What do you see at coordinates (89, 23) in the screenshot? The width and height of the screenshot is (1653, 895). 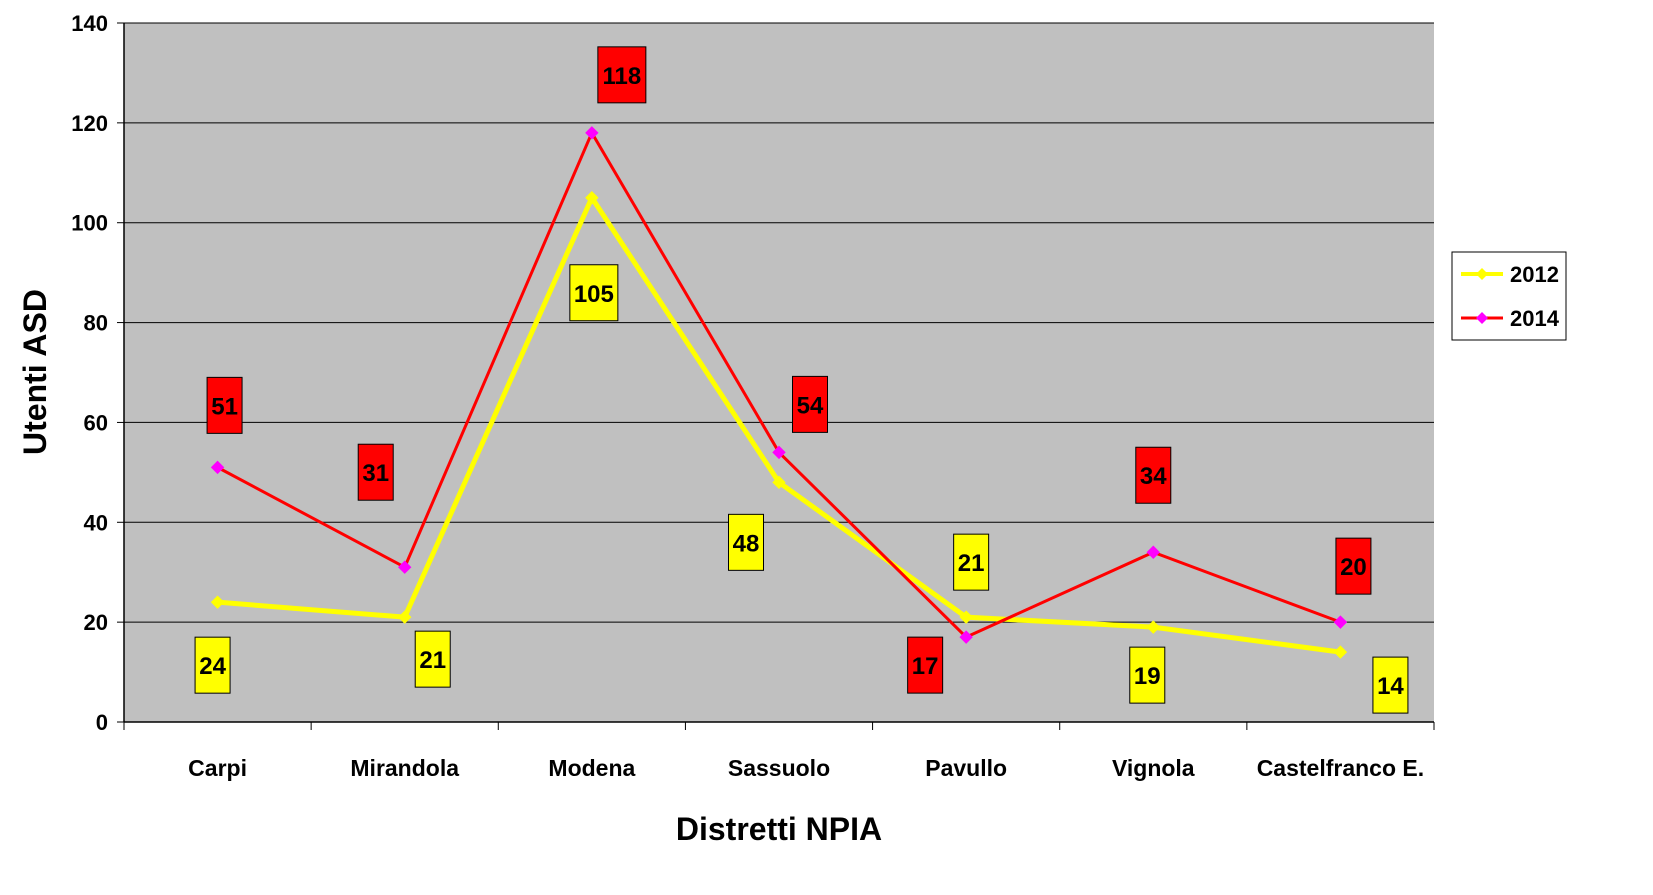 I see `y-tick-label: 140` at bounding box center [89, 23].